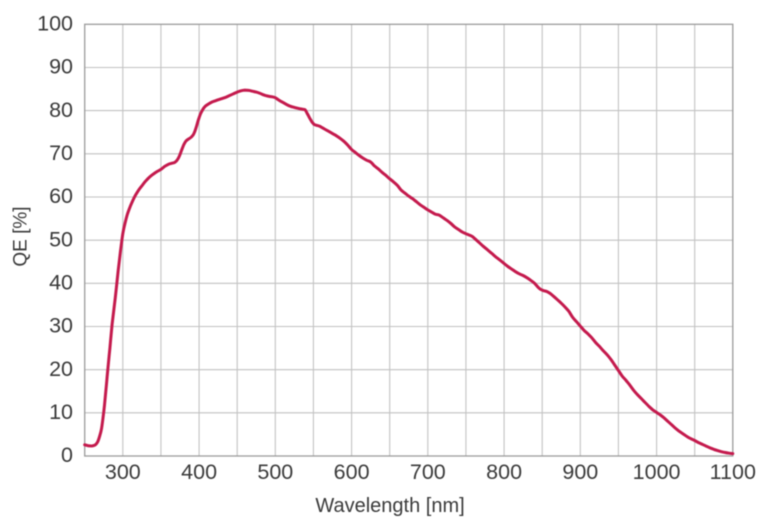 This screenshot has width=768, height=531. I want to click on svg-text: 80, so click(61, 110).